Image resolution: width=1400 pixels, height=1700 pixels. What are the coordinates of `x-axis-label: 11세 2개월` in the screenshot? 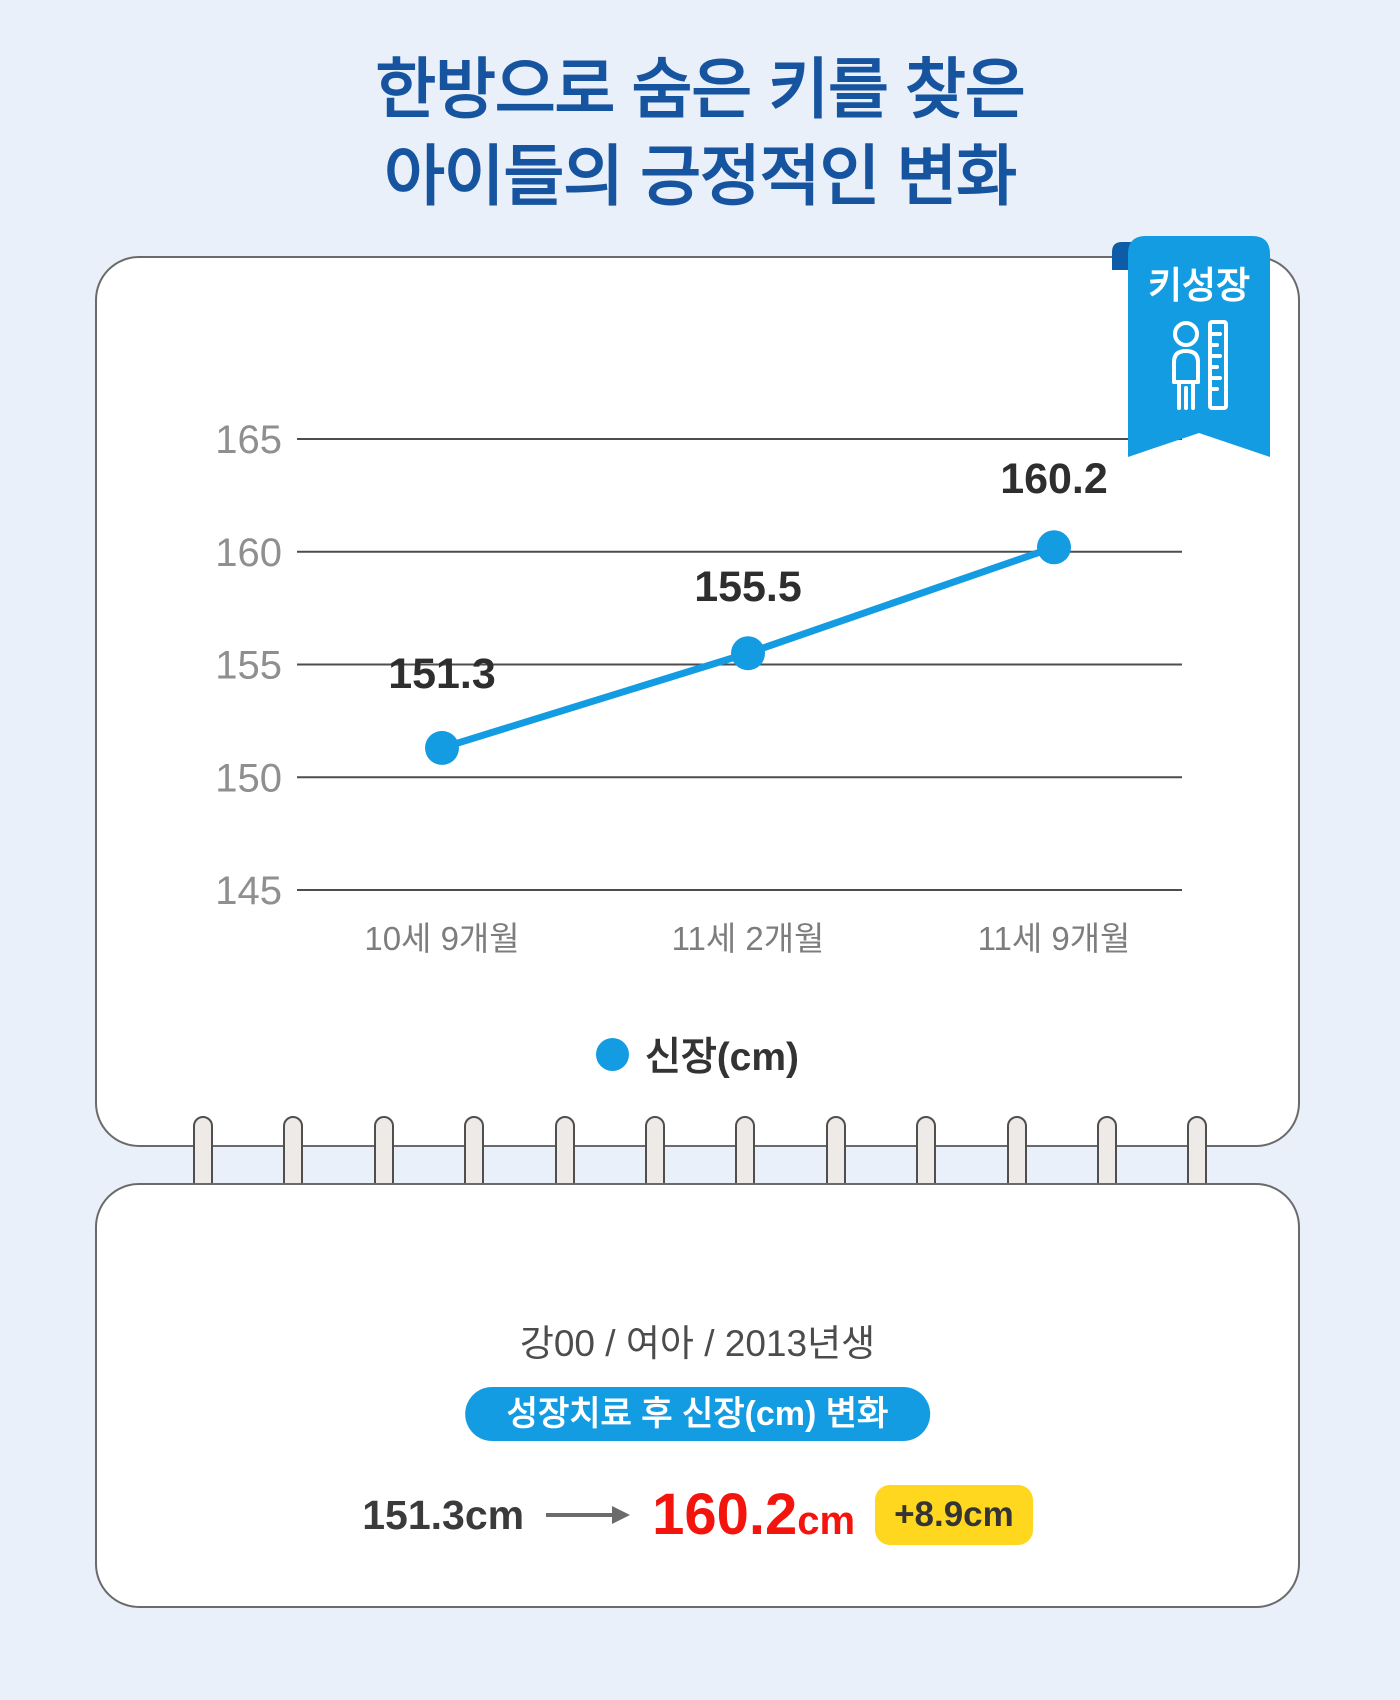 It's located at (748, 938).